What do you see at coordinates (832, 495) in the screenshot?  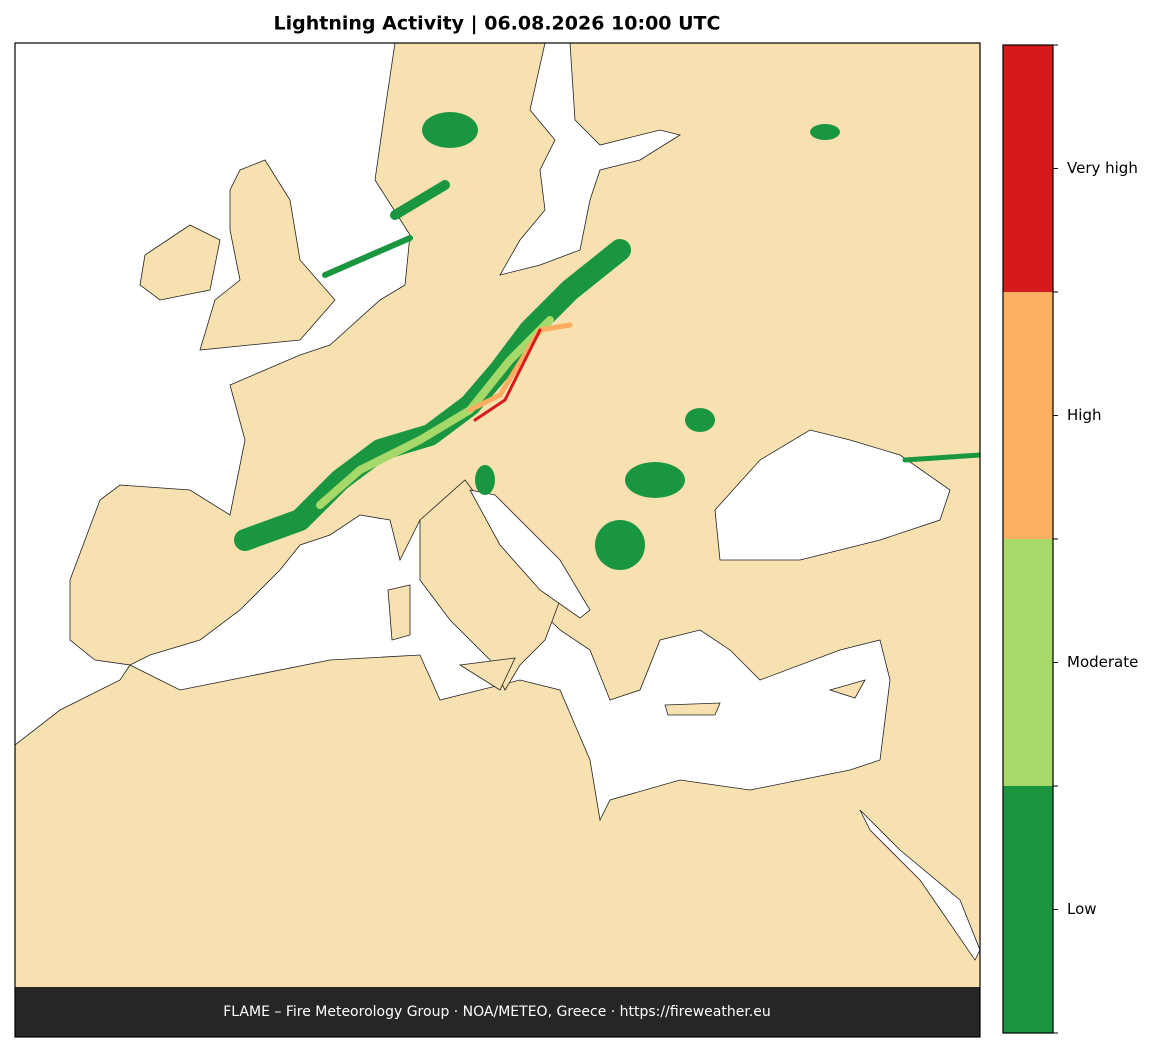 I see `black-sea` at bounding box center [832, 495].